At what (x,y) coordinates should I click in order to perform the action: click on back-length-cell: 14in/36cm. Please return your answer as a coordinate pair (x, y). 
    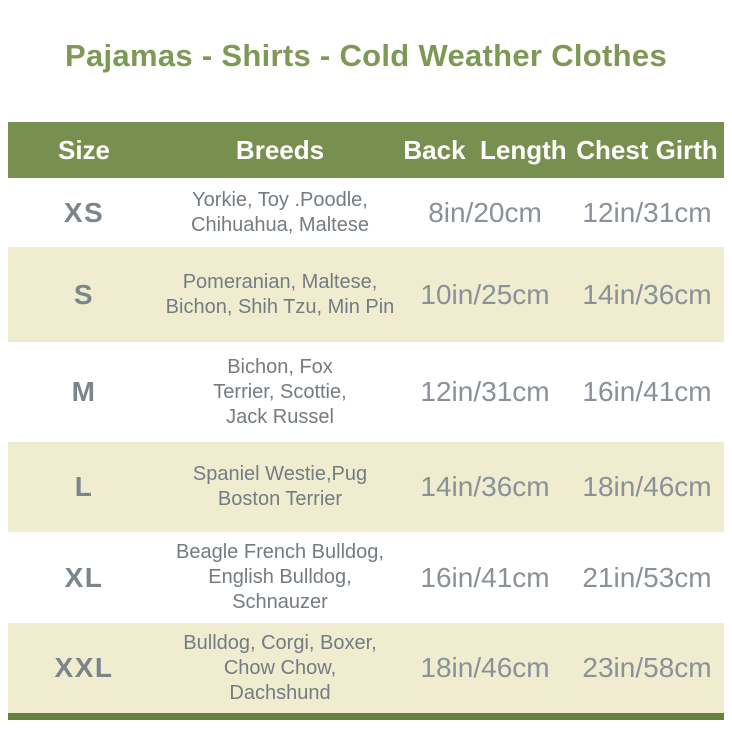
    Looking at the image, I should click on (485, 487).